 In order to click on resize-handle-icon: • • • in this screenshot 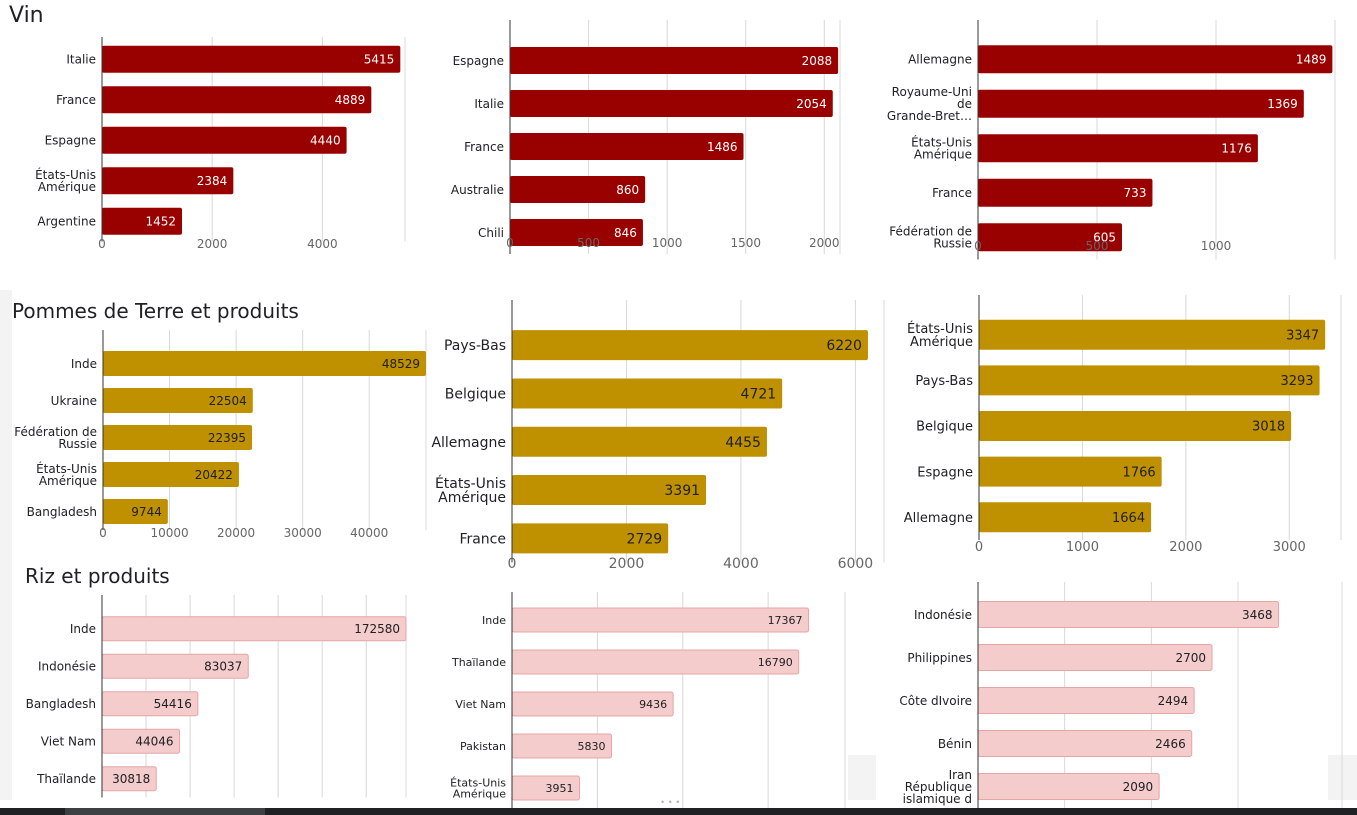, I will do `click(671, 802)`.